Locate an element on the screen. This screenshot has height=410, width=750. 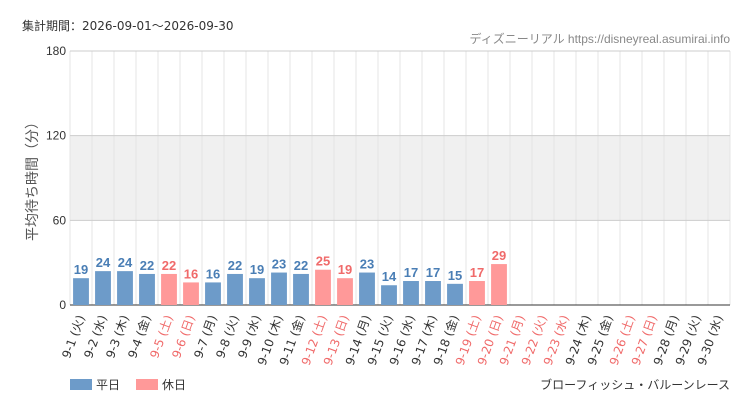
legend-label-weekday: 平日 is located at coordinates (108, 385).